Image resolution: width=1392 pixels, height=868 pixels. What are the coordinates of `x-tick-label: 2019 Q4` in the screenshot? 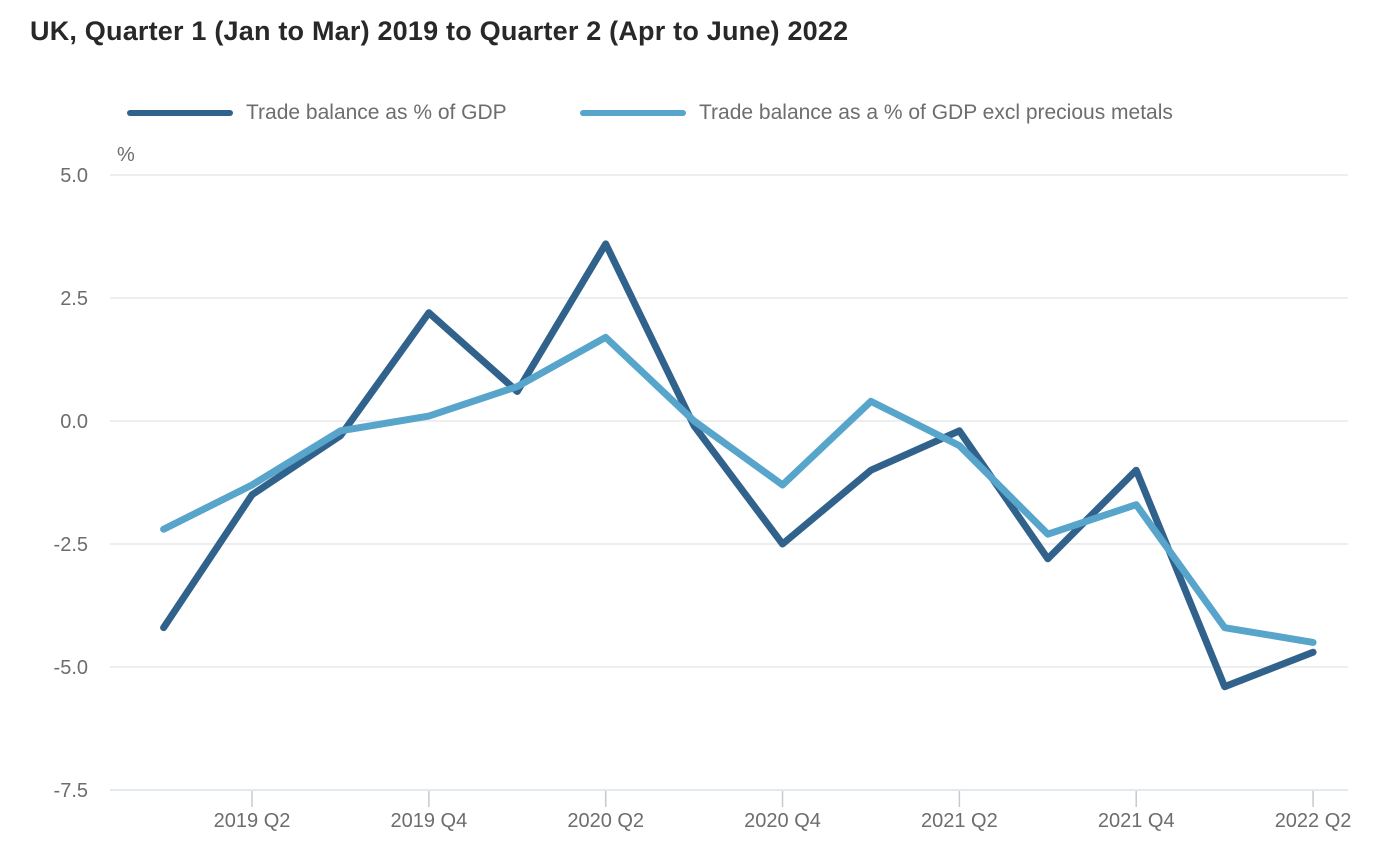 It's located at (428, 821).